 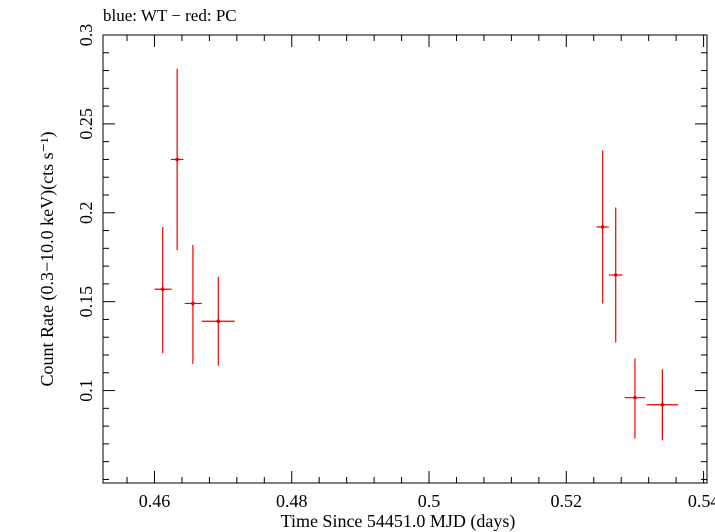 I want to click on y-tick-label: 0.2, so click(x=86, y=213).